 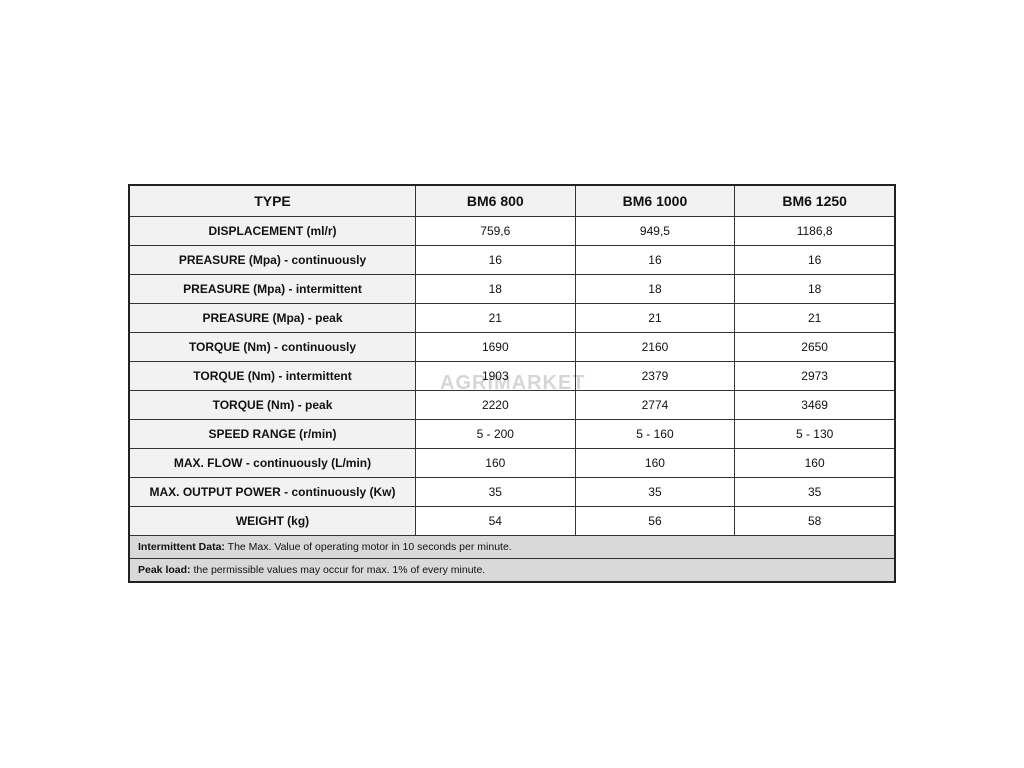 I want to click on cell-value: 56, so click(x=655, y=521).